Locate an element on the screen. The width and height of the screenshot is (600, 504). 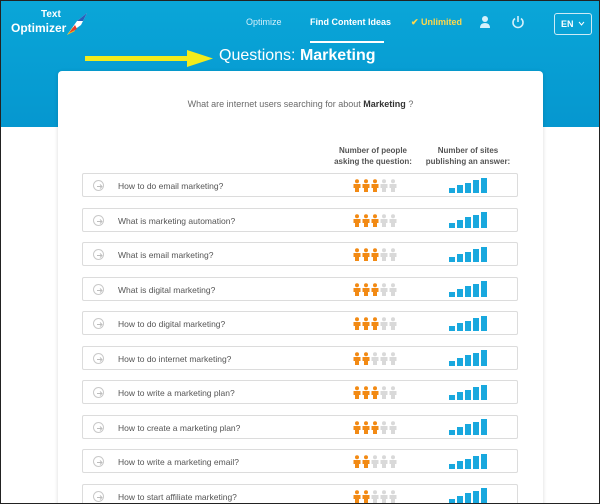
question-row: How to do digital marketing? is located at coordinates (300, 323).